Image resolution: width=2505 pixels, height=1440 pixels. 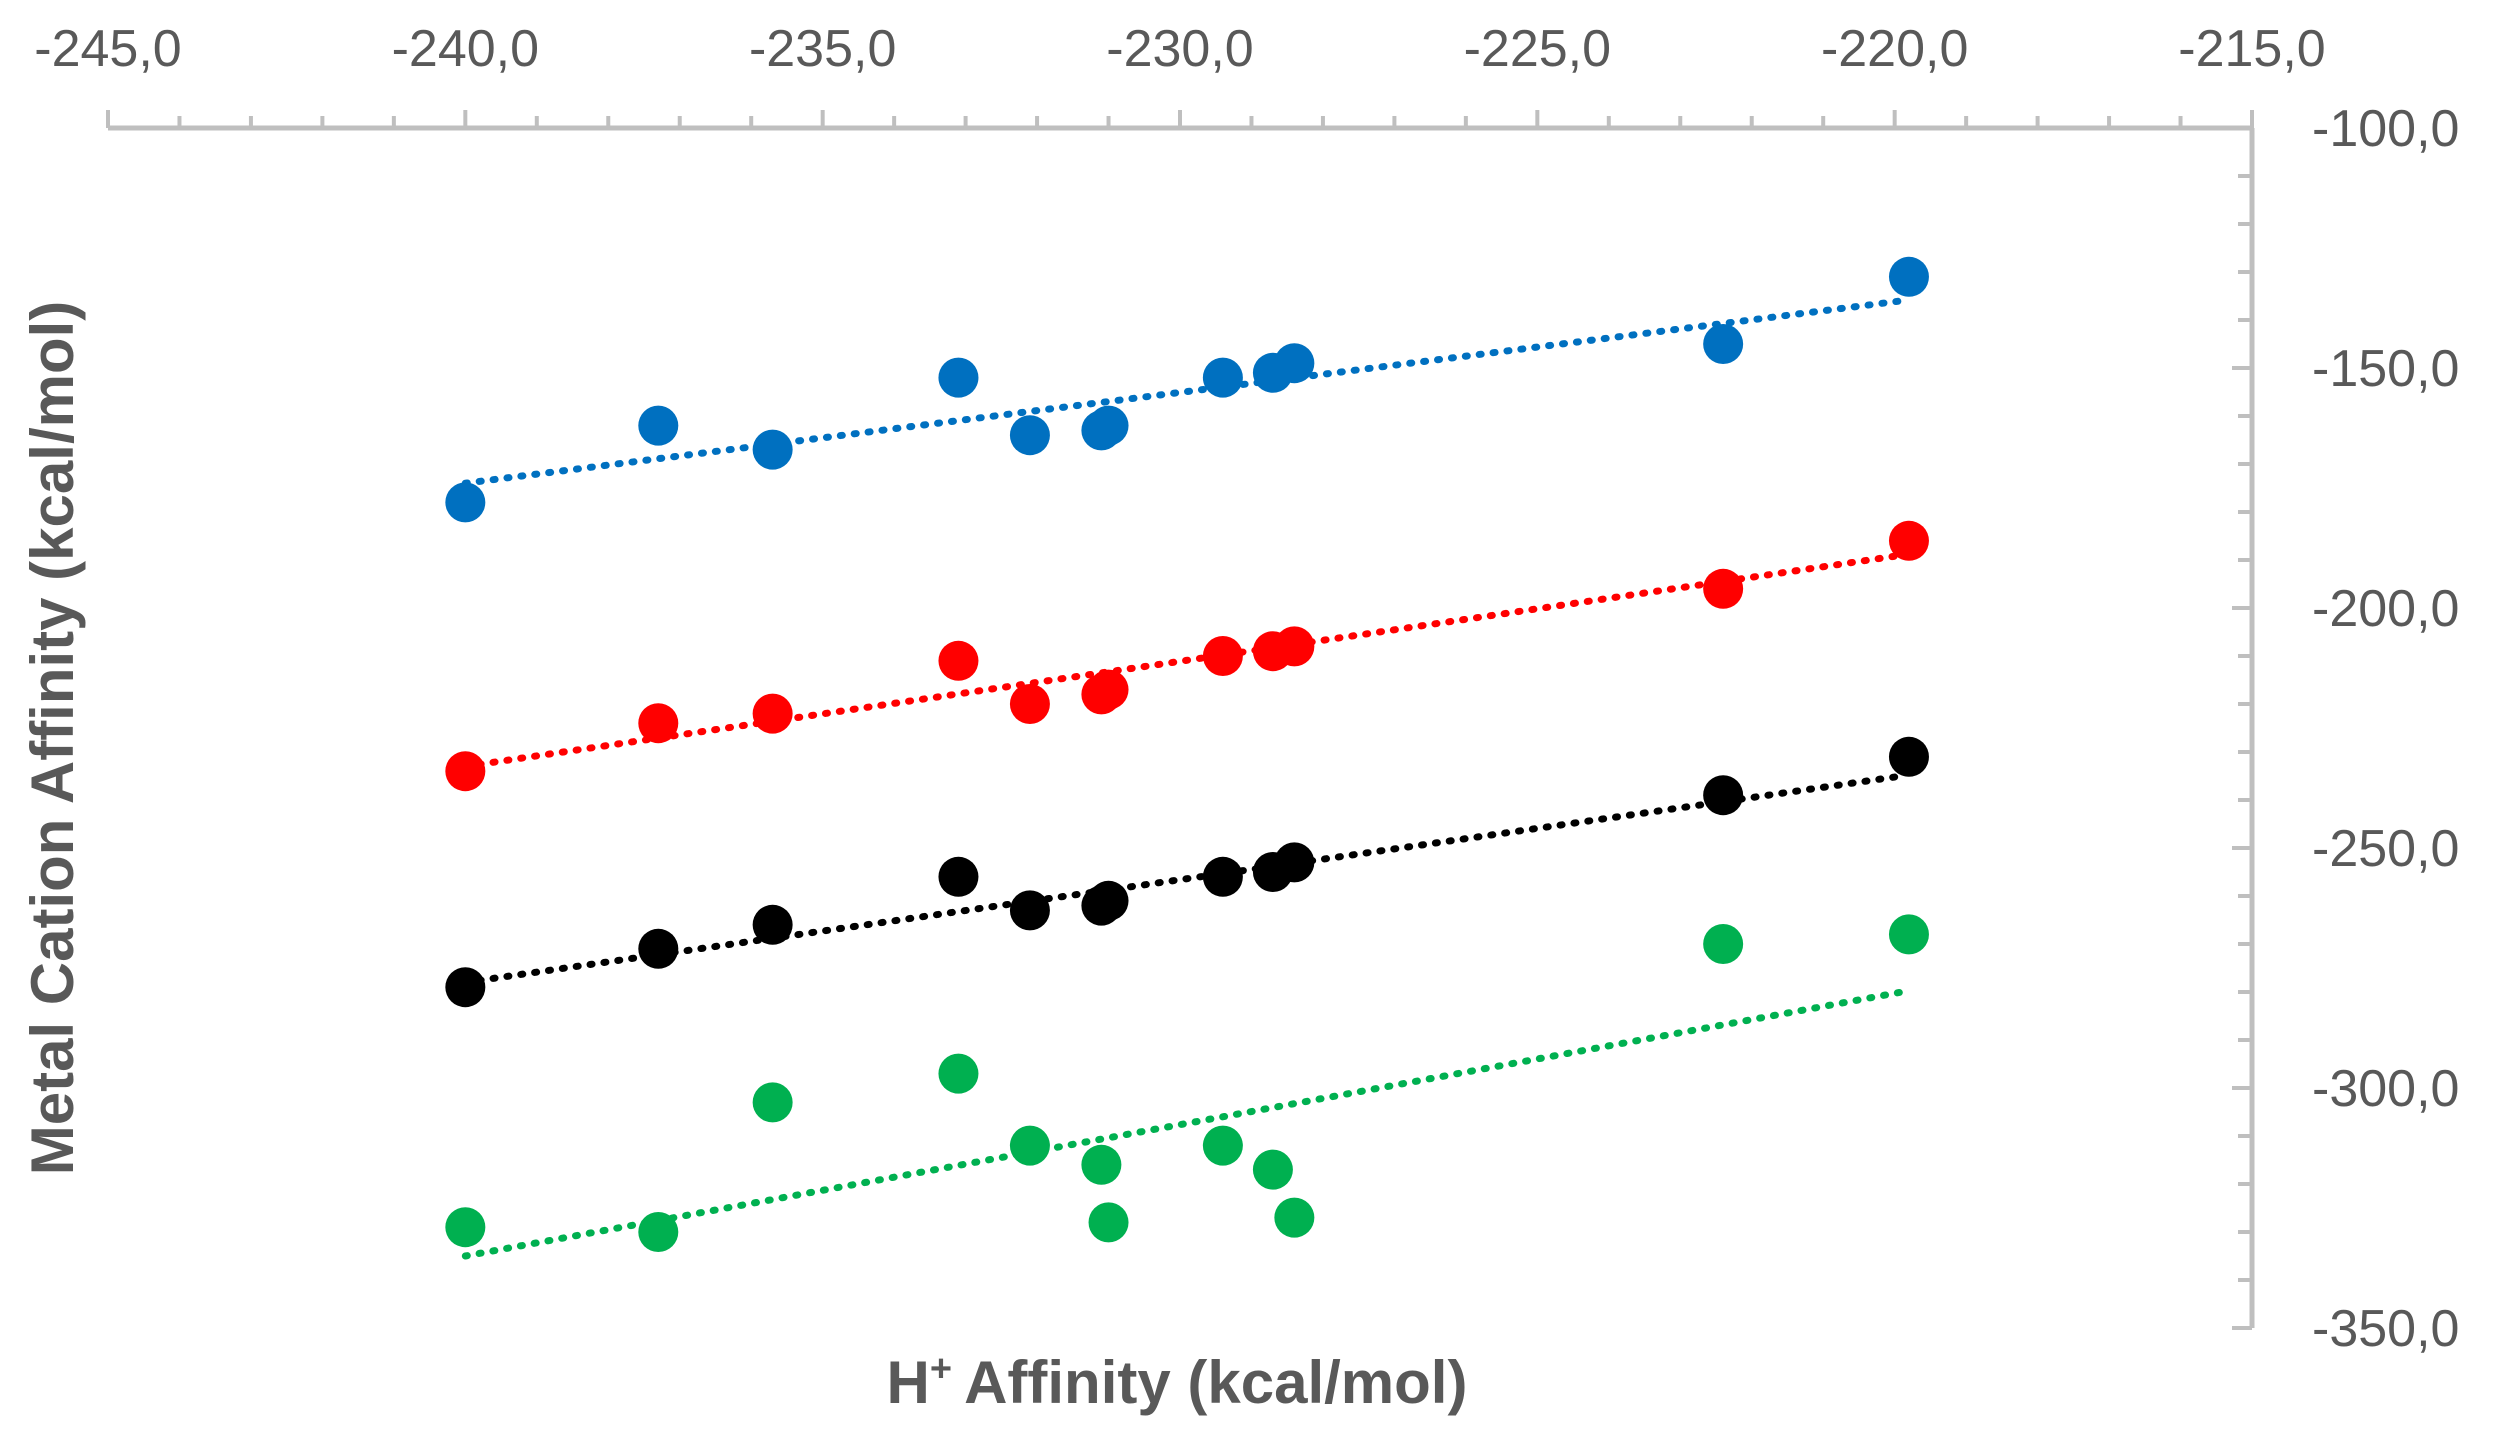 What do you see at coordinates (1183, 1124) in the screenshot?
I see `trendline-green` at bounding box center [1183, 1124].